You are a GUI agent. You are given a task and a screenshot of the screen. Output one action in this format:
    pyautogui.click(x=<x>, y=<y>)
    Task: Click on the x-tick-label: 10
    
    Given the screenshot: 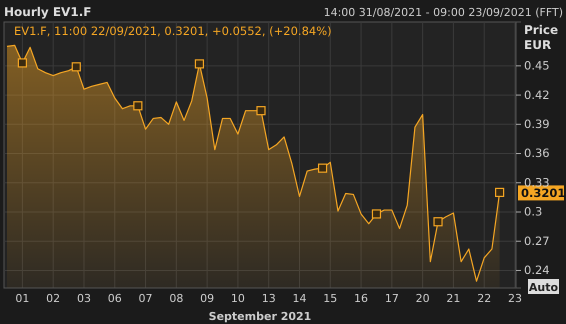 What is the action you would take?
    pyautogui.click(x=237, y=298)
    